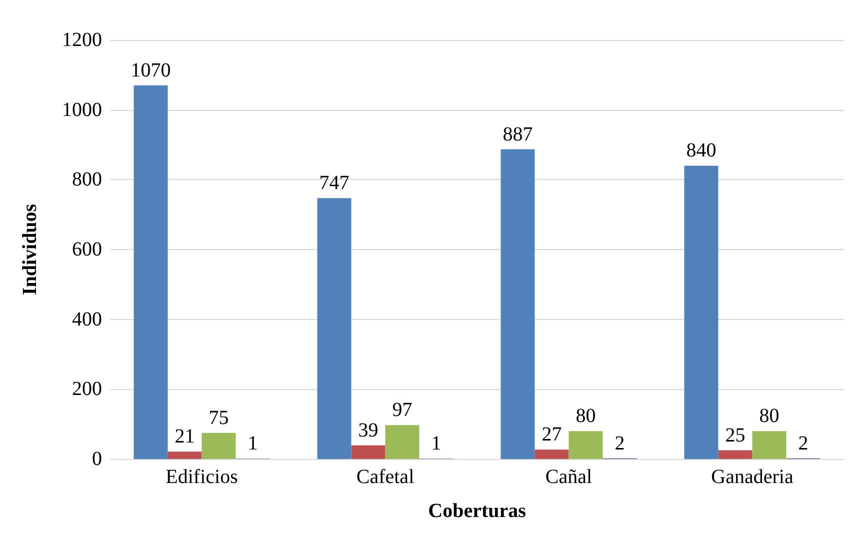 The height and width of the screenshot is (549, 864). I want to click on data-label: 25, so click(735, 435).